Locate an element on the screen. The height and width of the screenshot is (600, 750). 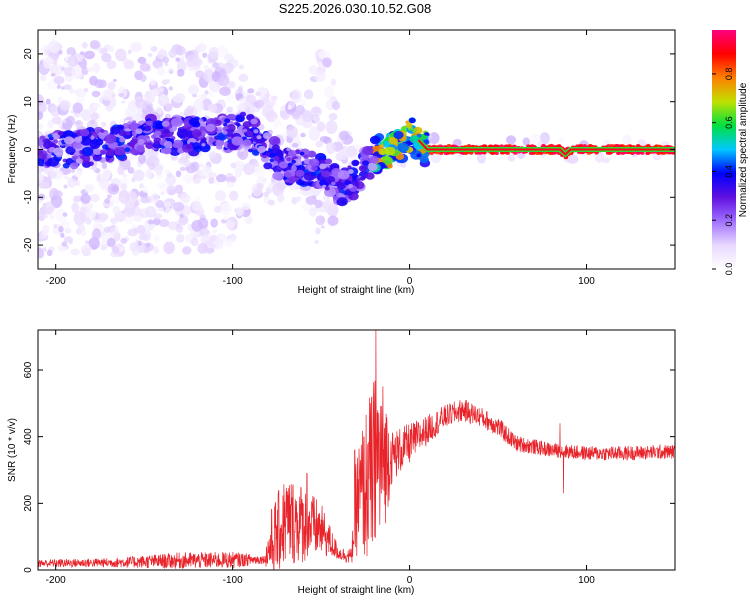
snr-xlabel: Height of straight line (km) is located at coordinates (356, 590).